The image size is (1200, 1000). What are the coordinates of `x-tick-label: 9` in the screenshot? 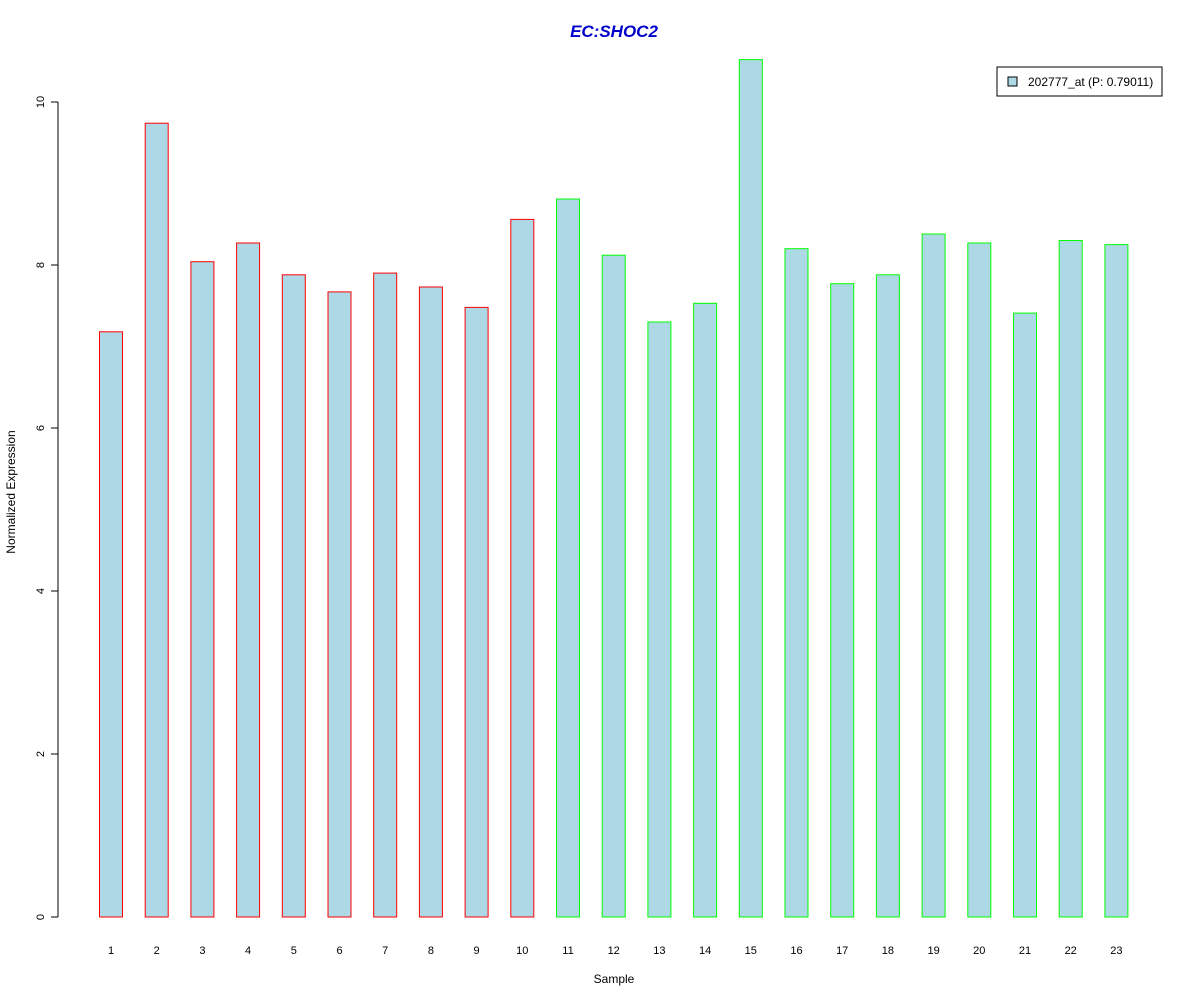 It's located at (477, 951).